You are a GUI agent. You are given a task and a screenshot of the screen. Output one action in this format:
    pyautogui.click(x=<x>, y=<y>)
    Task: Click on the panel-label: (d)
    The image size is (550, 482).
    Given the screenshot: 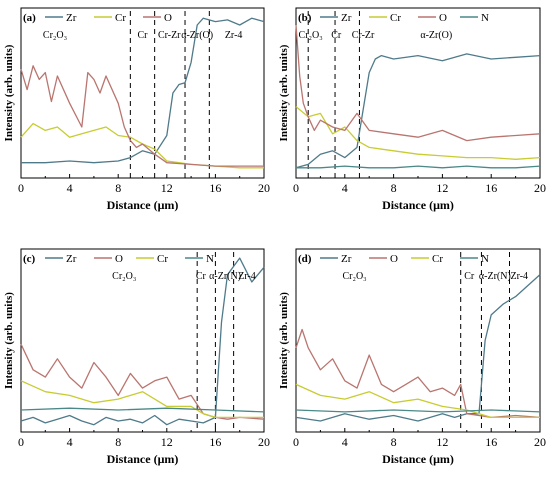 What is the action you would take?
    pyautogui.click(x=305, y=259)
    